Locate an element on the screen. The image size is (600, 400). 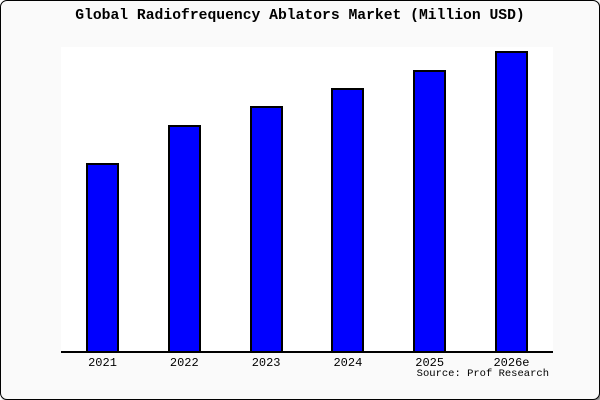
x-tick-label-2021: 2021 is located at coordinates (102, 363).